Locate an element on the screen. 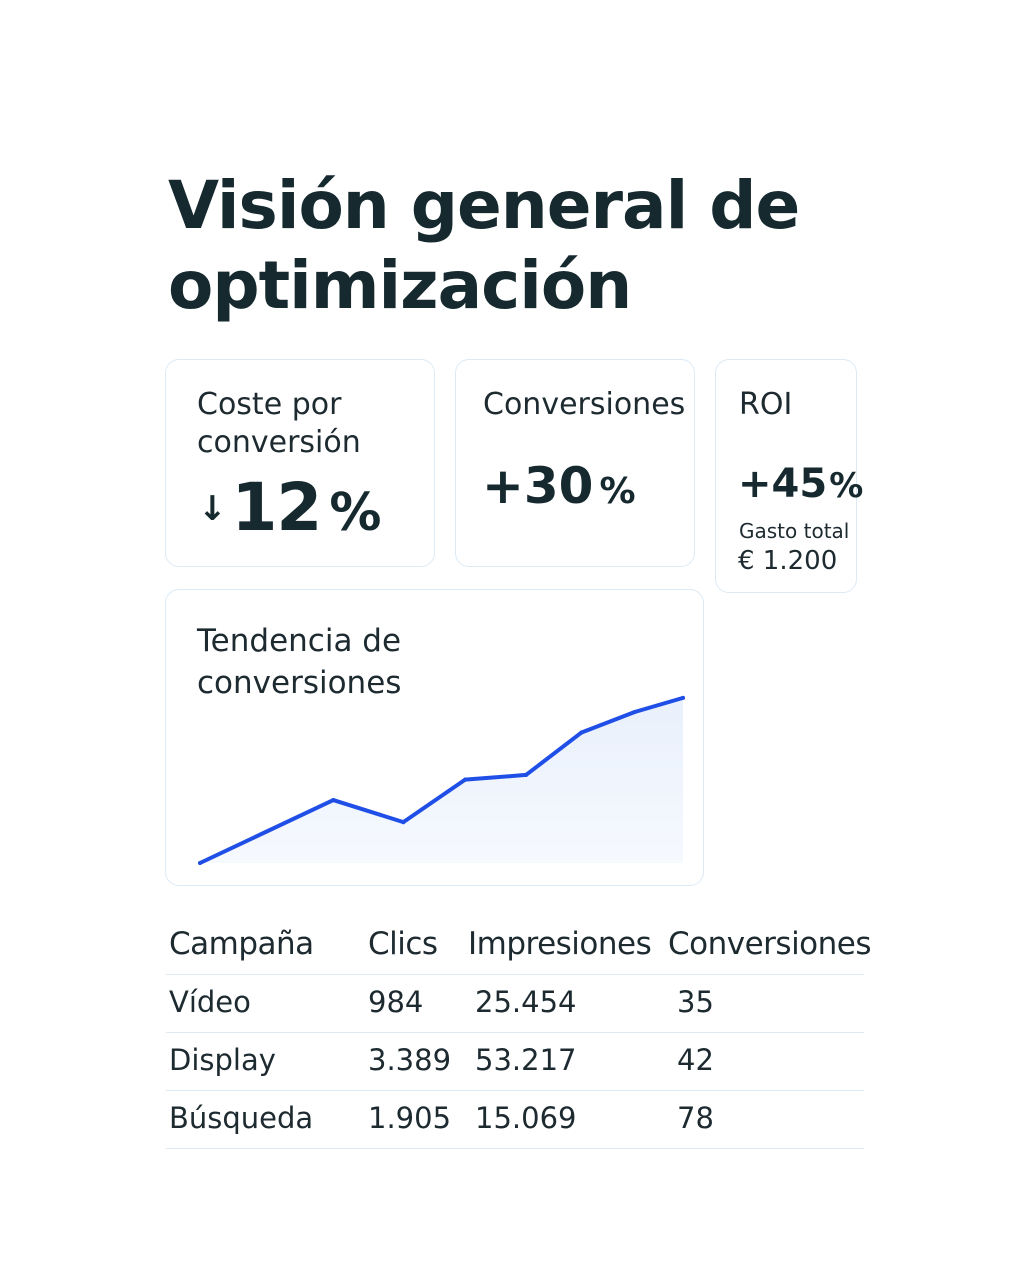  cost-per-conversion-card: Coste por conversión ↓ 12 % is located at coordinates (300, 463).